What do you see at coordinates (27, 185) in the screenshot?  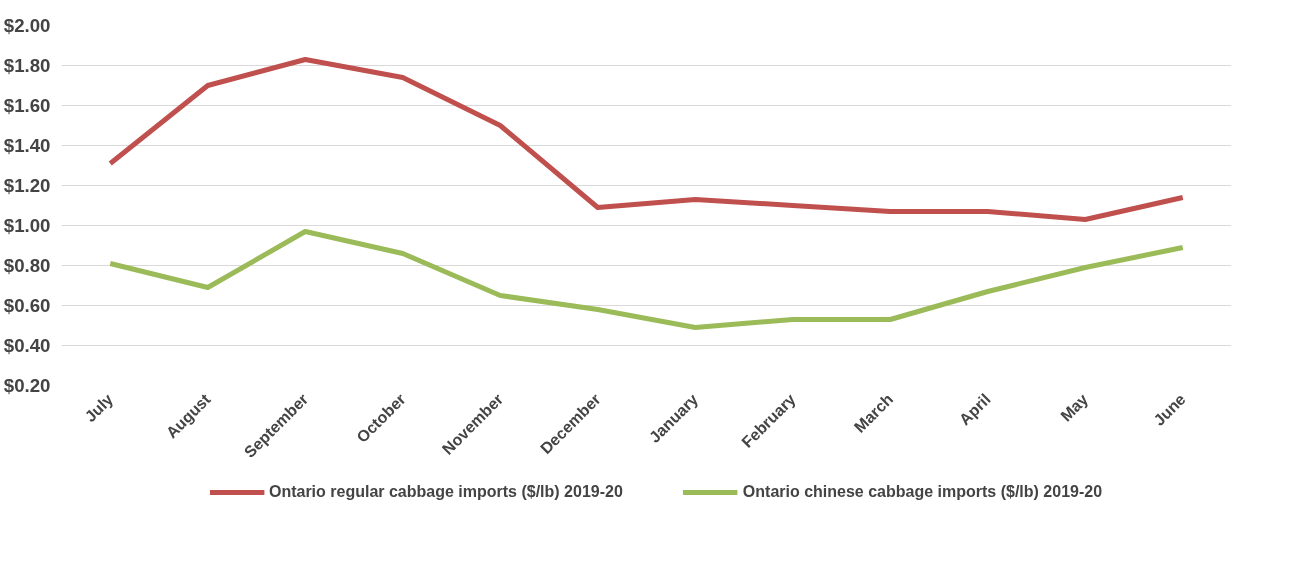 I see `y-tick-label: $1.20` at bounding box center [27, 185].